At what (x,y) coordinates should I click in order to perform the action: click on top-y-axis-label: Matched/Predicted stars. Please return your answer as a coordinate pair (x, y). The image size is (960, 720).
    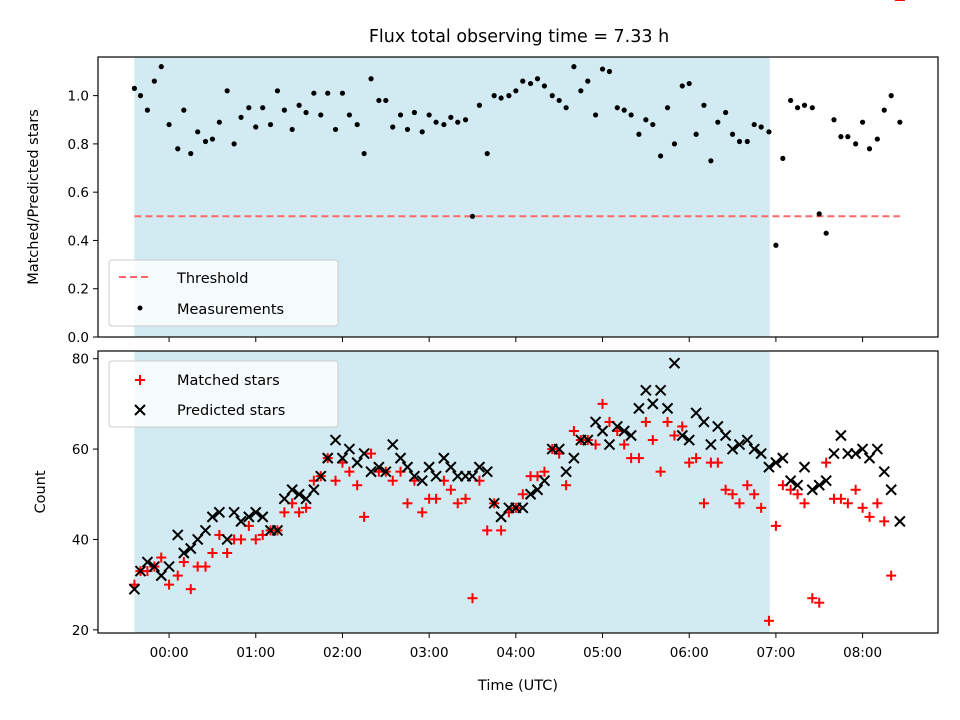
    Looking at the image, I should click on (34, 197).